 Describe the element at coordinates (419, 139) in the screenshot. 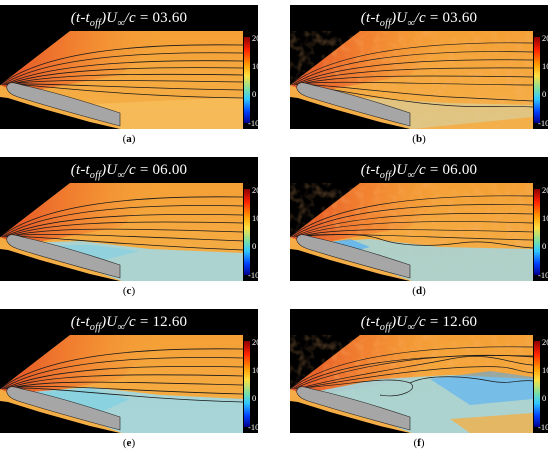

I see `caption-b: (b)` at that location.